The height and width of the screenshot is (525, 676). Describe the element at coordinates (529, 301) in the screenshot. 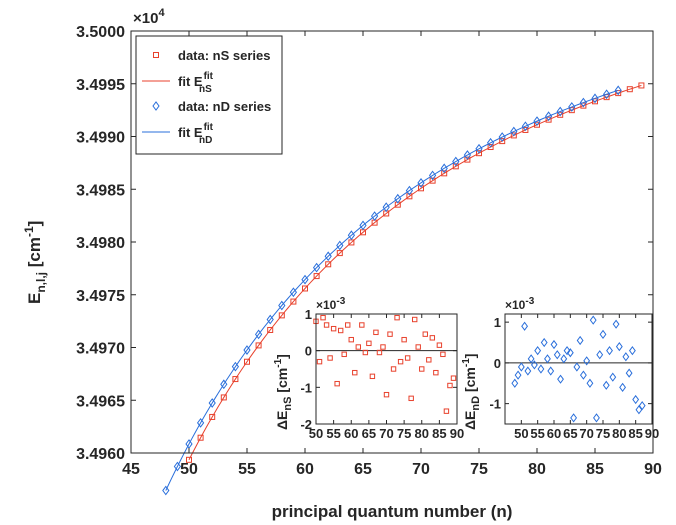

I see `y-exponent-power: -3` at that location.